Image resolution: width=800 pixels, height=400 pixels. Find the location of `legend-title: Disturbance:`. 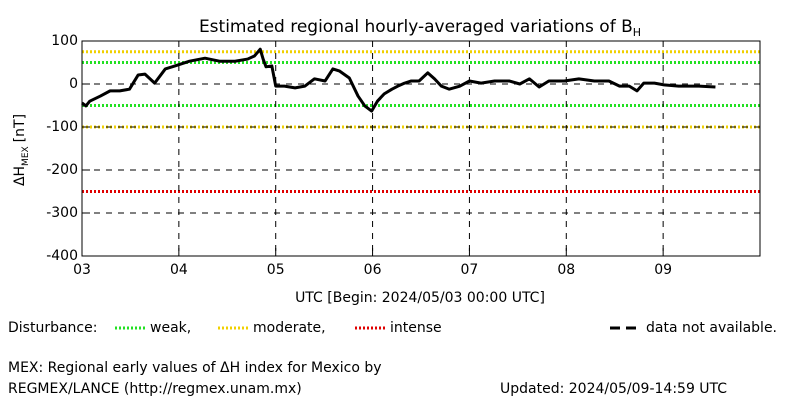

legend-title: Disturbance: is located at coordinates (52, 328).